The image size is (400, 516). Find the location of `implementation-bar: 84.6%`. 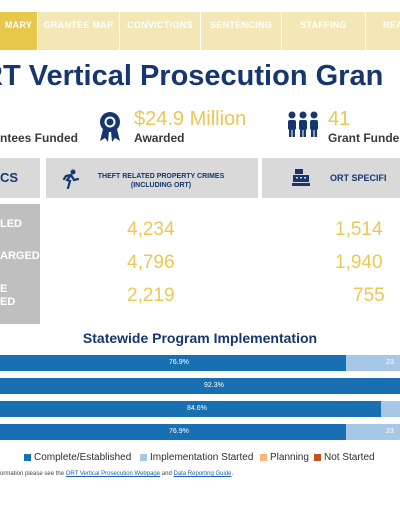

implementation-bar: 84.6% is located at coordinates (200, 409).